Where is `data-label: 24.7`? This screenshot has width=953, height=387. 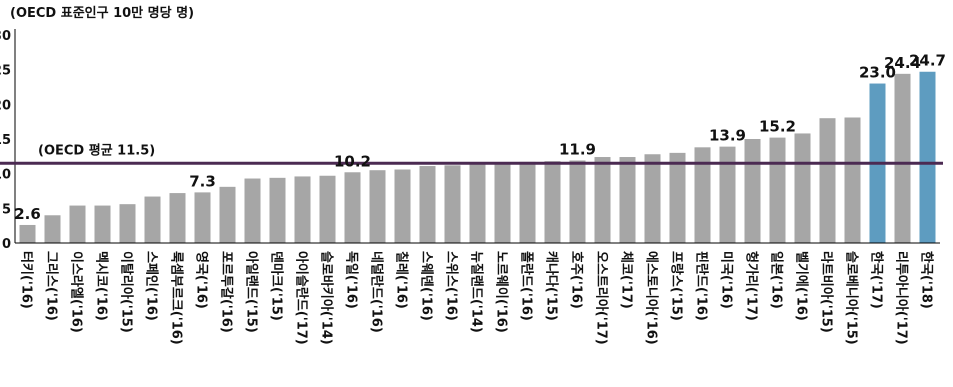
data-label: 24.7 is located at coordinates (927, 61).